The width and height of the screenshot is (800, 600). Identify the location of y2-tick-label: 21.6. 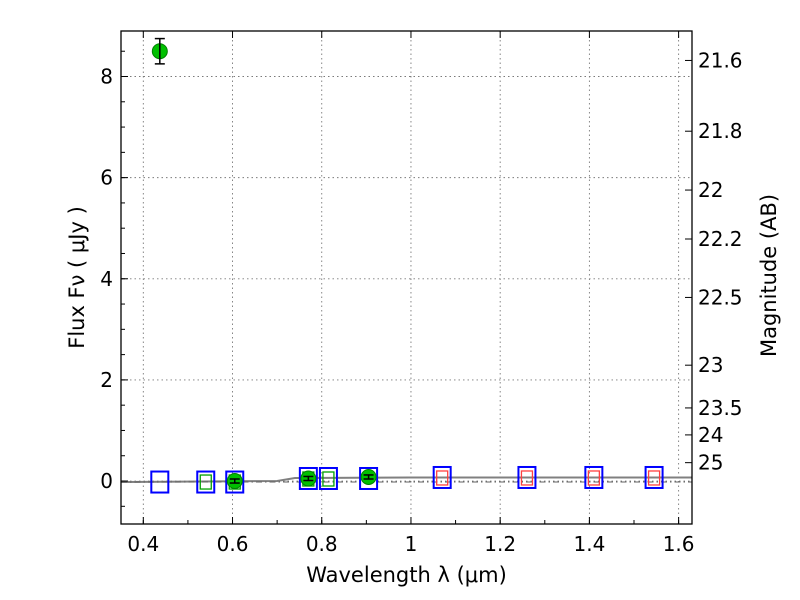
(720, 60).